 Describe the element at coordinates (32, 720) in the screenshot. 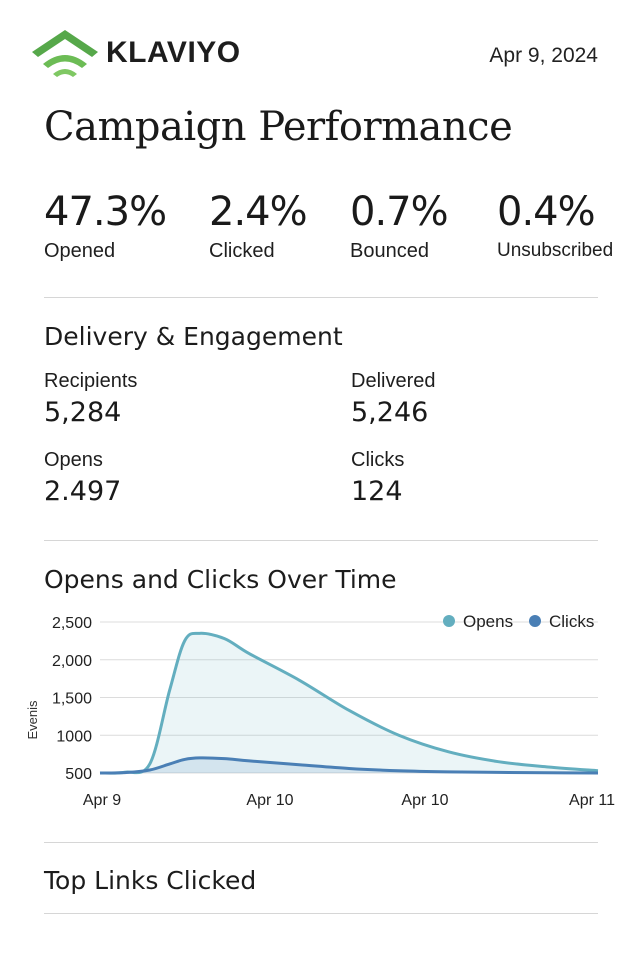

I see `y-axis-label: Evenis` at that location.